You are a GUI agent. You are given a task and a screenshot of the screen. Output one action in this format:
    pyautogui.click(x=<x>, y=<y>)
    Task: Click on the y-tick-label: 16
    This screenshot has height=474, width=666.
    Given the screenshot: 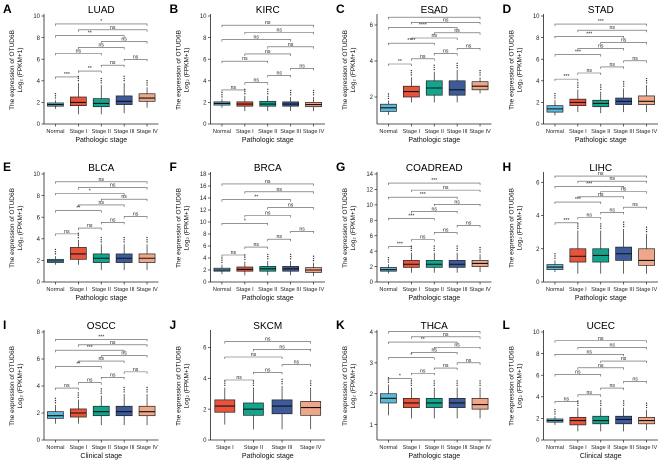 What is the action you would take?
    pyautogui.click(x=203, y=187)
    